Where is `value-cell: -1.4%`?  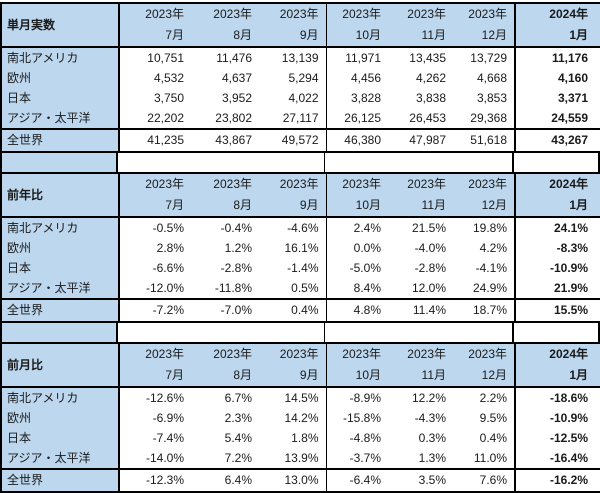
value-cell: -1.4% is located at coordinates (293, 268).